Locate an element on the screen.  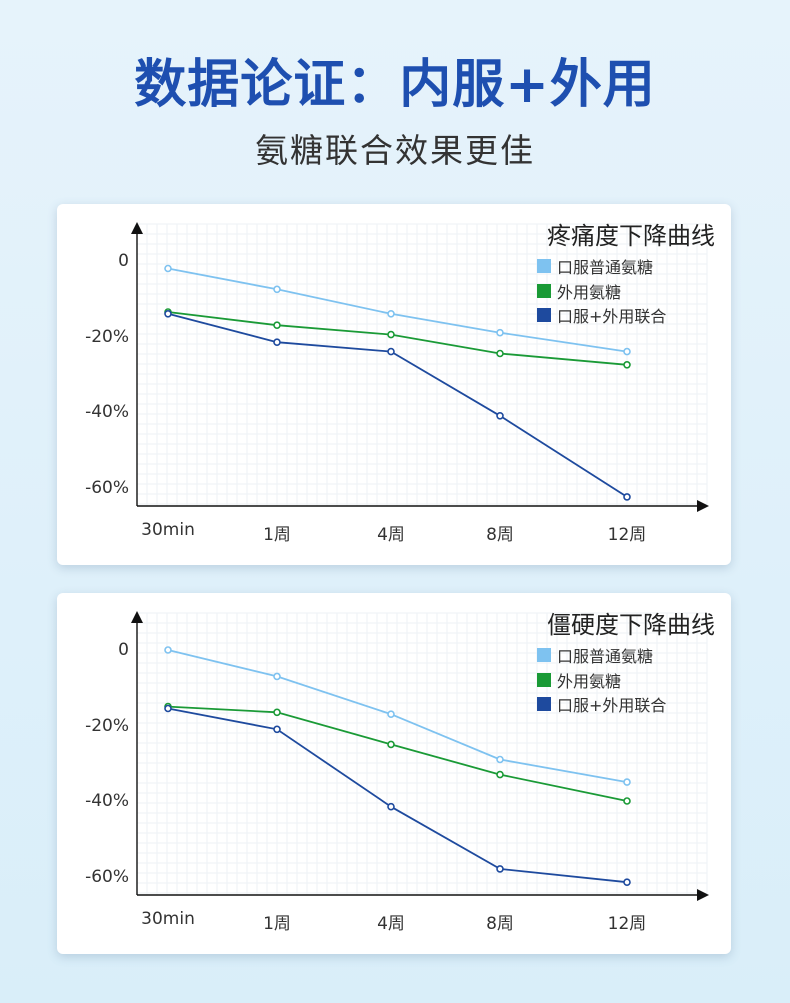
pain-chart-title: 疼痛度下降曲线 is located at coordinates (631, 236).